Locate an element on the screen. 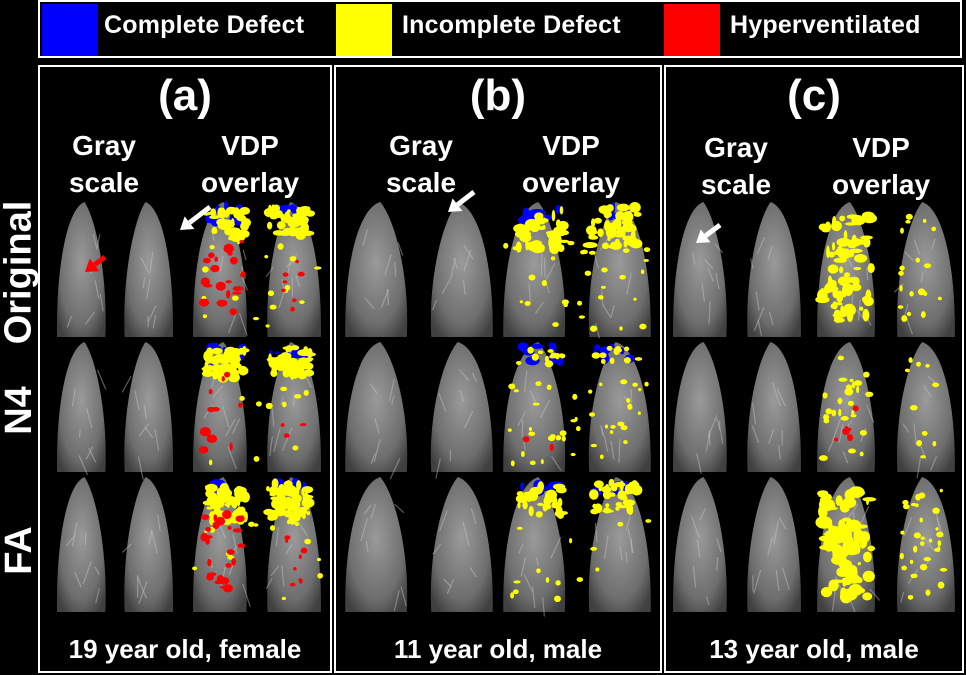 Image resolution: width=966 pixels, height=675 pixels. panel-a-caption: 19 year old, female is located at coordinates (185, 649).